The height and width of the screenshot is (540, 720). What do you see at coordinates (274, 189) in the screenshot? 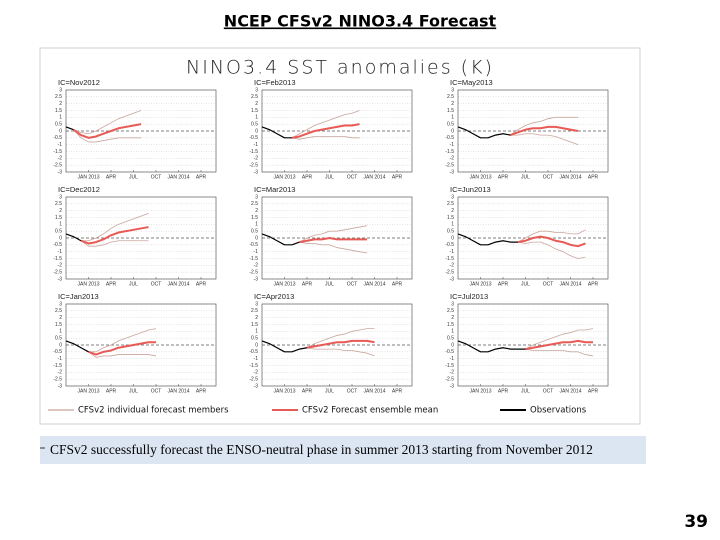
I see `panel-title: IC=Mar2013` at bounding box center [274, 189].